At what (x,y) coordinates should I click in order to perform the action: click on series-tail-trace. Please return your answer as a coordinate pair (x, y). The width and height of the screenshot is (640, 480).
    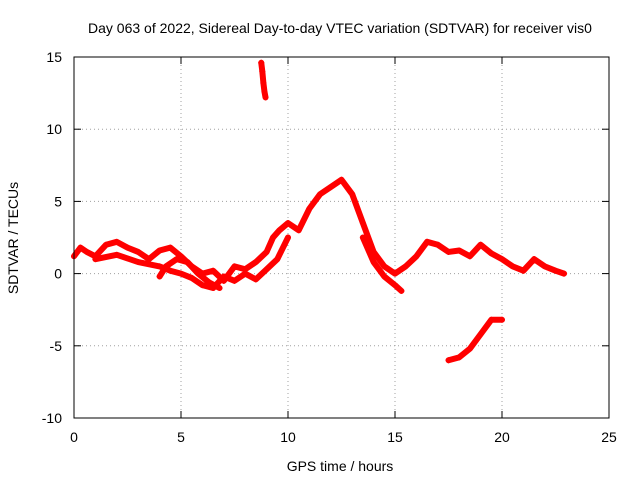
    Looking at the image, I should click on (382, 264).